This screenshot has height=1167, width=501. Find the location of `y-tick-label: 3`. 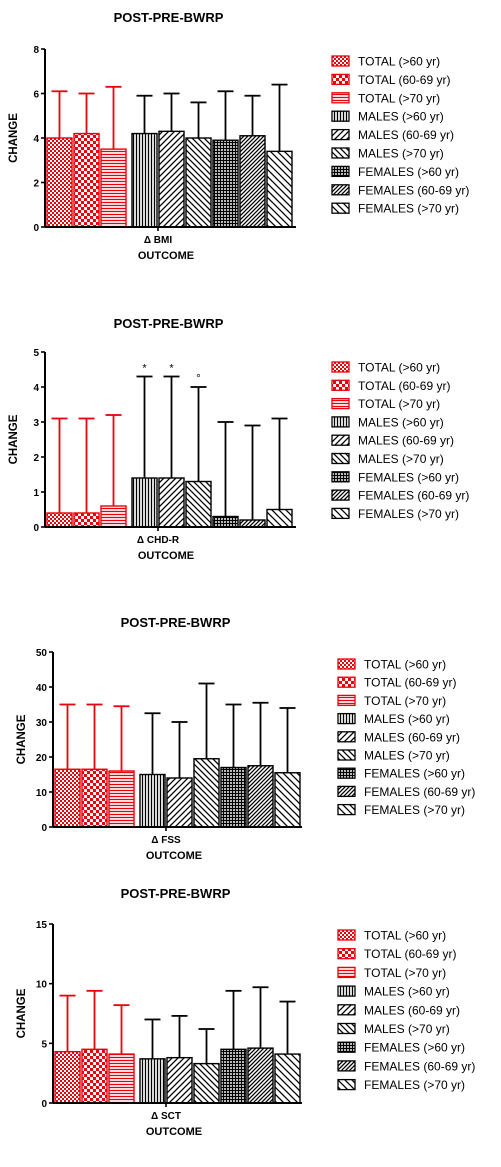

y-tick-label: 3 is located at coordinates (36, 423).